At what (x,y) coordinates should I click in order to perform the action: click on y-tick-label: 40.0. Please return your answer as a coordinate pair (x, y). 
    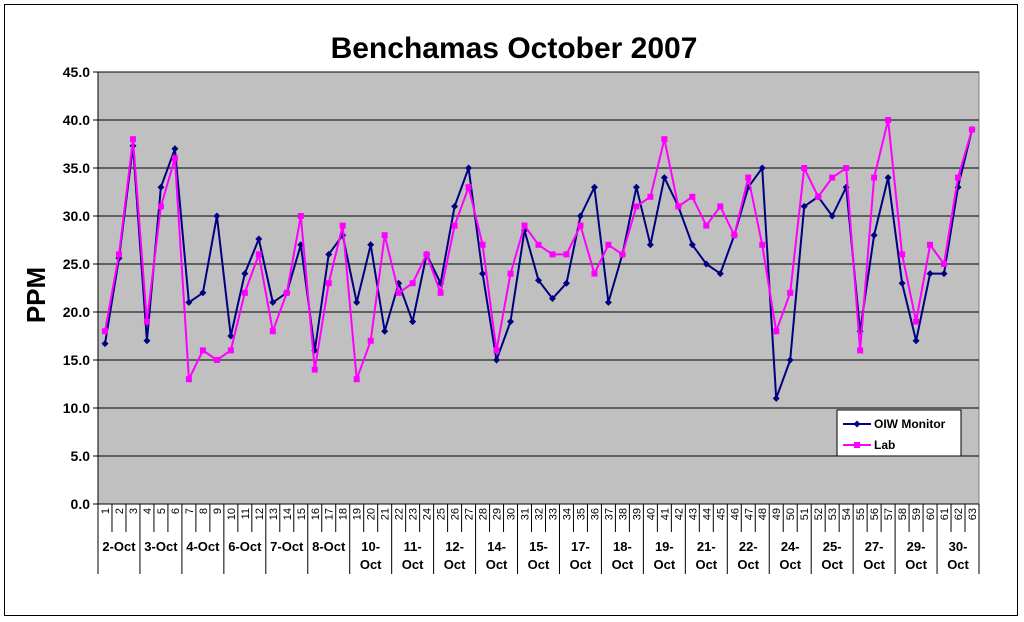
    Looking at the image, I should click on (76, 120).